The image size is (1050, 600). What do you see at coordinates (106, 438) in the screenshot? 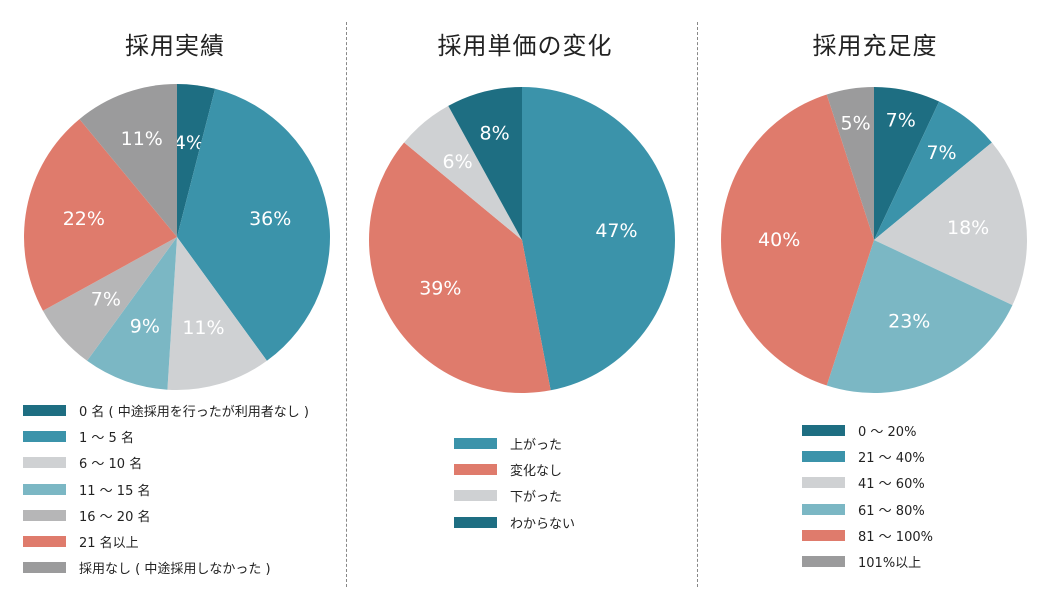
I see `legend-label: 1 〜 5 名` at bounding box center [106, 438].